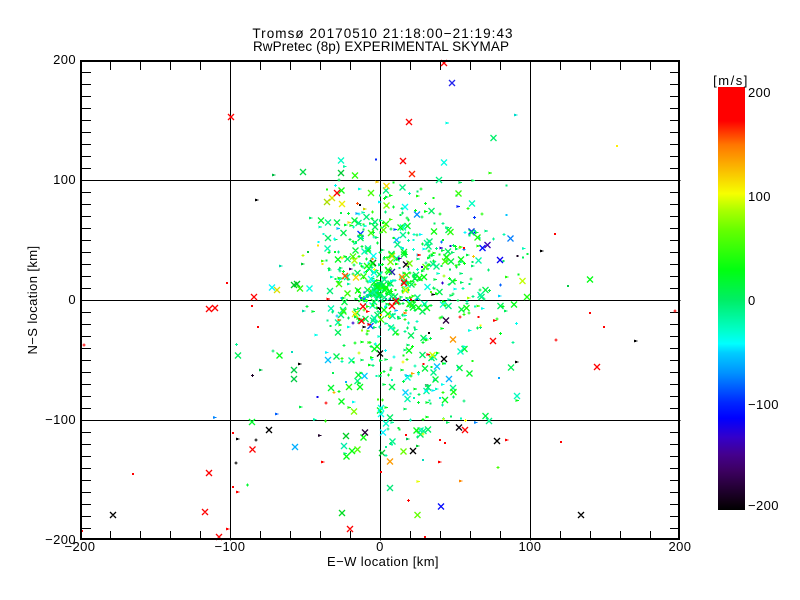 This screenshot has height=600, width=800. I want to click on svg-text: N−S location [km], so click(32, 299).